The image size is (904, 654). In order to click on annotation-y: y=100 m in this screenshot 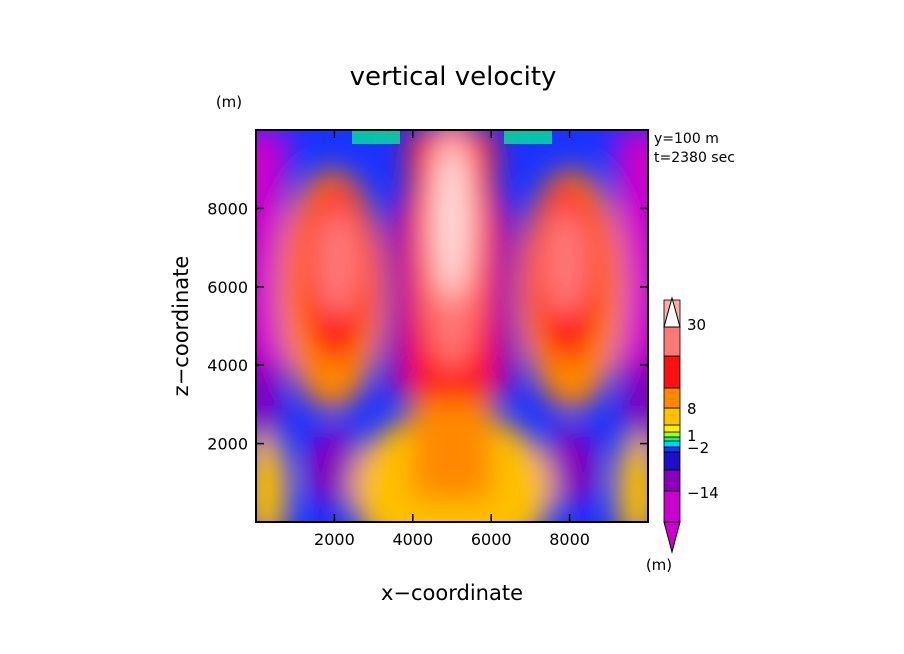, I will do `click(686, 139)`.